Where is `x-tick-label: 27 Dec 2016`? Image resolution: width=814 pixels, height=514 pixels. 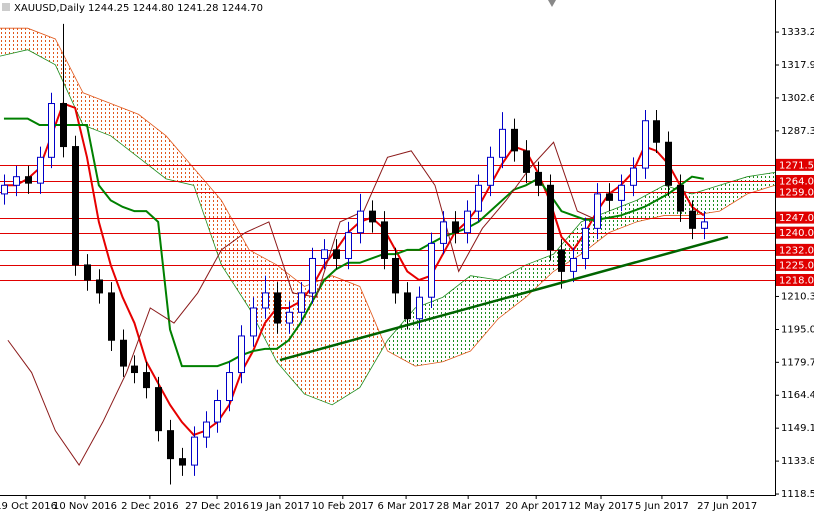
x-tick-label: 27 Dec 2016 is located at coordinates (217, 506).